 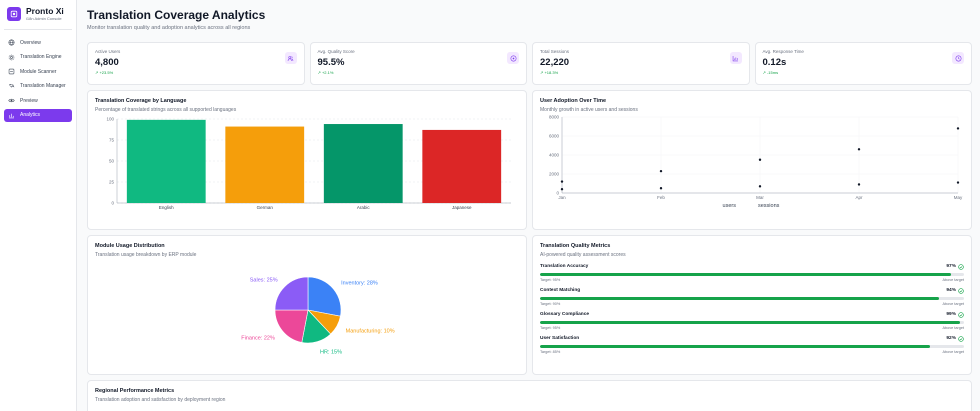 What do you see at coordinates (462, 166) in the screenshot?
I see `bar-japanese` at bounding box center [462, 166].